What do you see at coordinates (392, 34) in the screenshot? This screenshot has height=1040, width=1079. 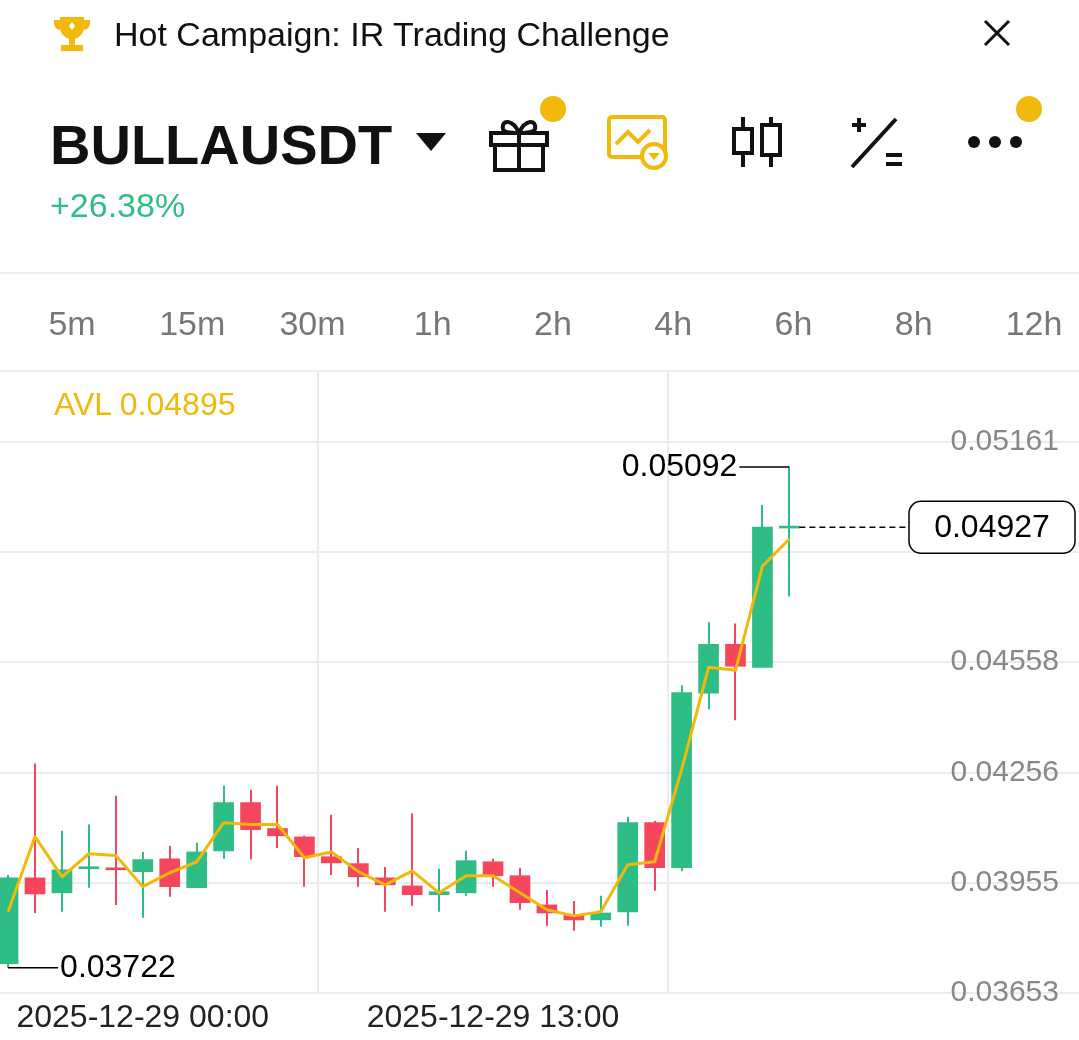 I see `text: Hot Campaign: IR Trading Challenge` at bounding box center [392, 34].